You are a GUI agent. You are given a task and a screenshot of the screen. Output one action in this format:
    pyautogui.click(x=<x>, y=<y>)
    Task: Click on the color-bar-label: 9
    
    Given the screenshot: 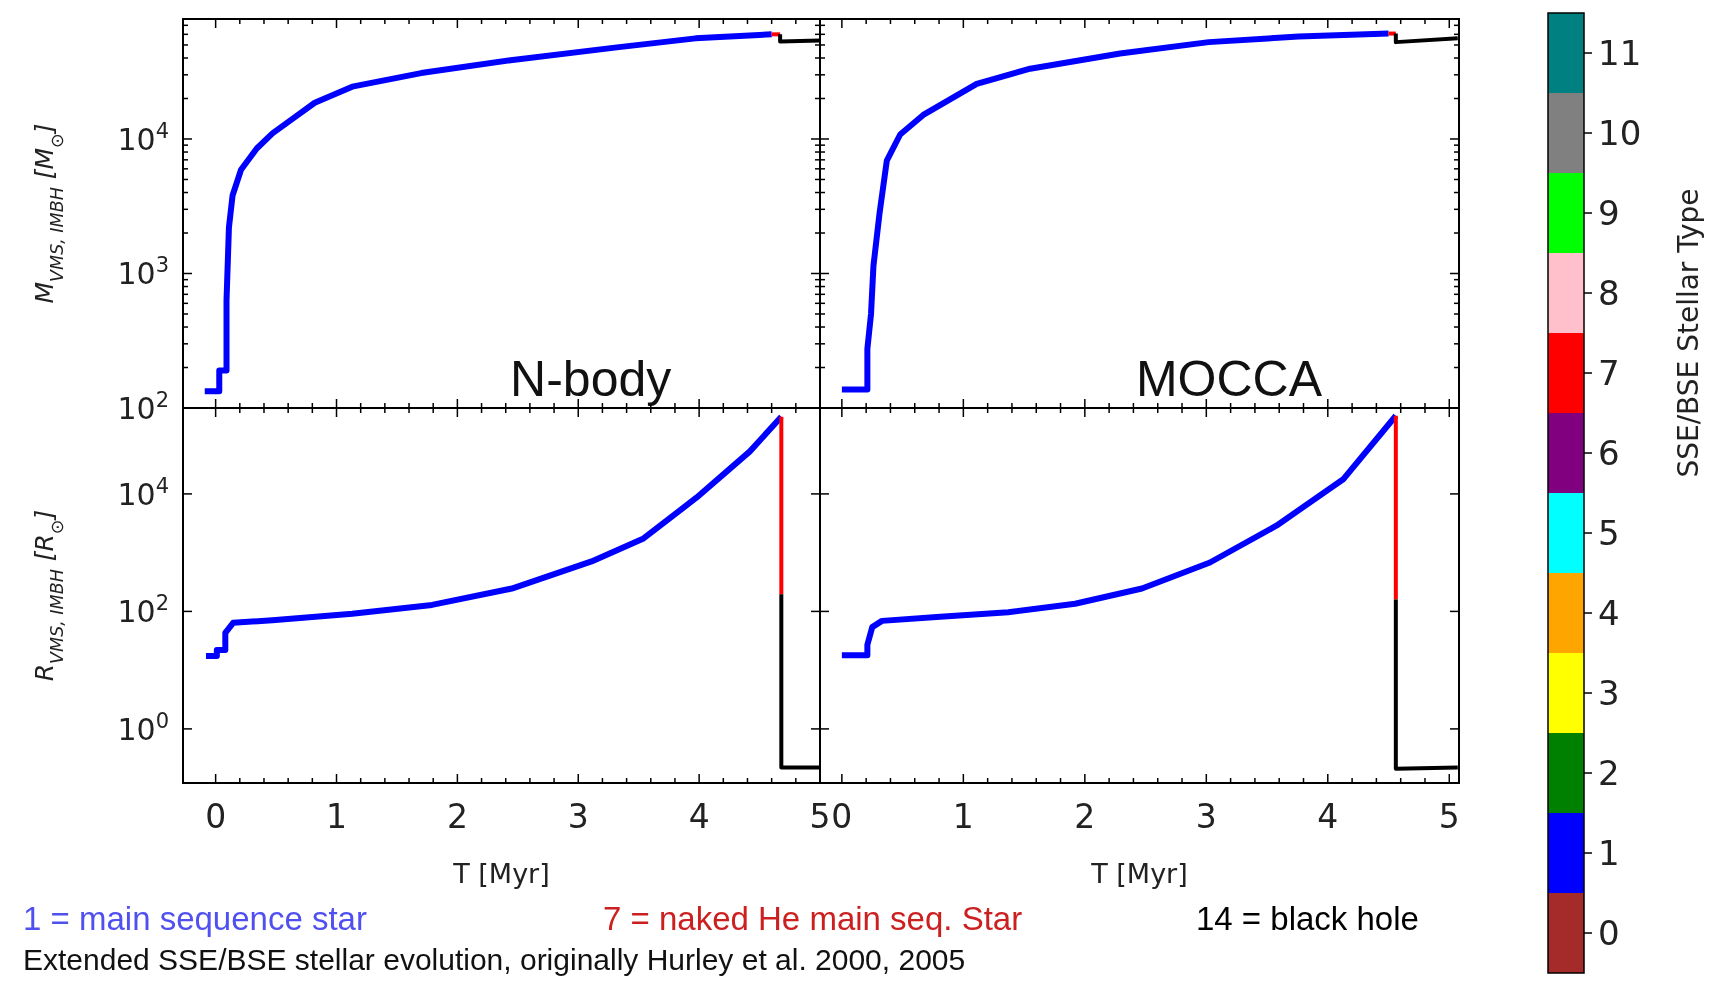 What is the action you would take?
    pyautogui.click(x=1609, y=213)
    